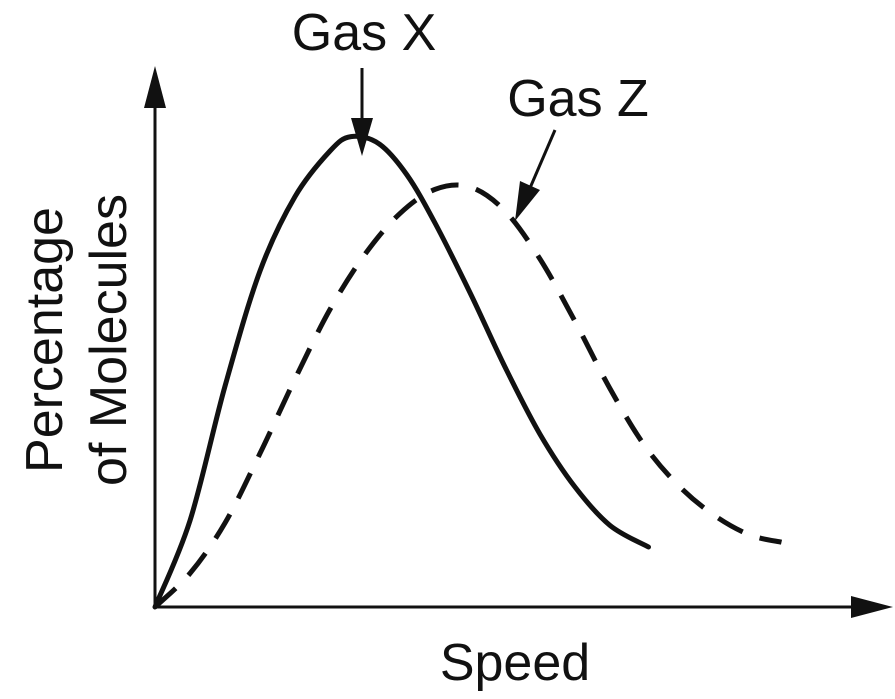 The image size is (895, 699). What do you see at coordinates (515, 663) in the screenshot?
I see `x-axis-label: Speed` at bounding box center [515, 663].